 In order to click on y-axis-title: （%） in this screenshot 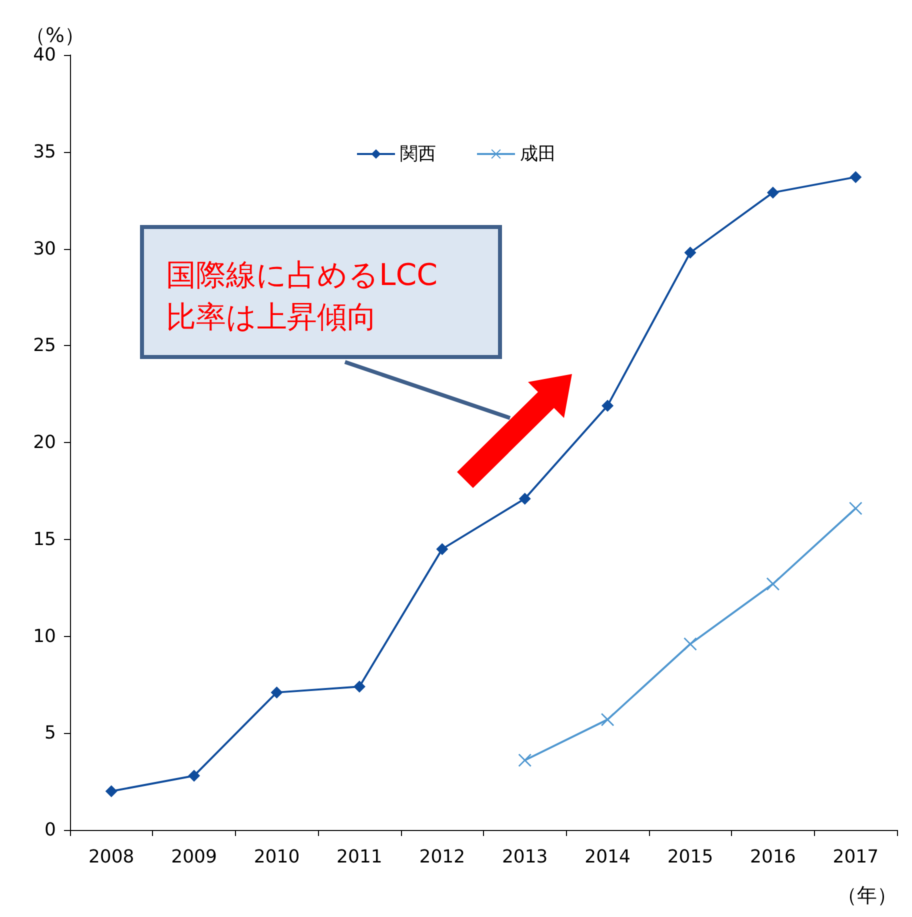, I will do `click(55, 35)`.